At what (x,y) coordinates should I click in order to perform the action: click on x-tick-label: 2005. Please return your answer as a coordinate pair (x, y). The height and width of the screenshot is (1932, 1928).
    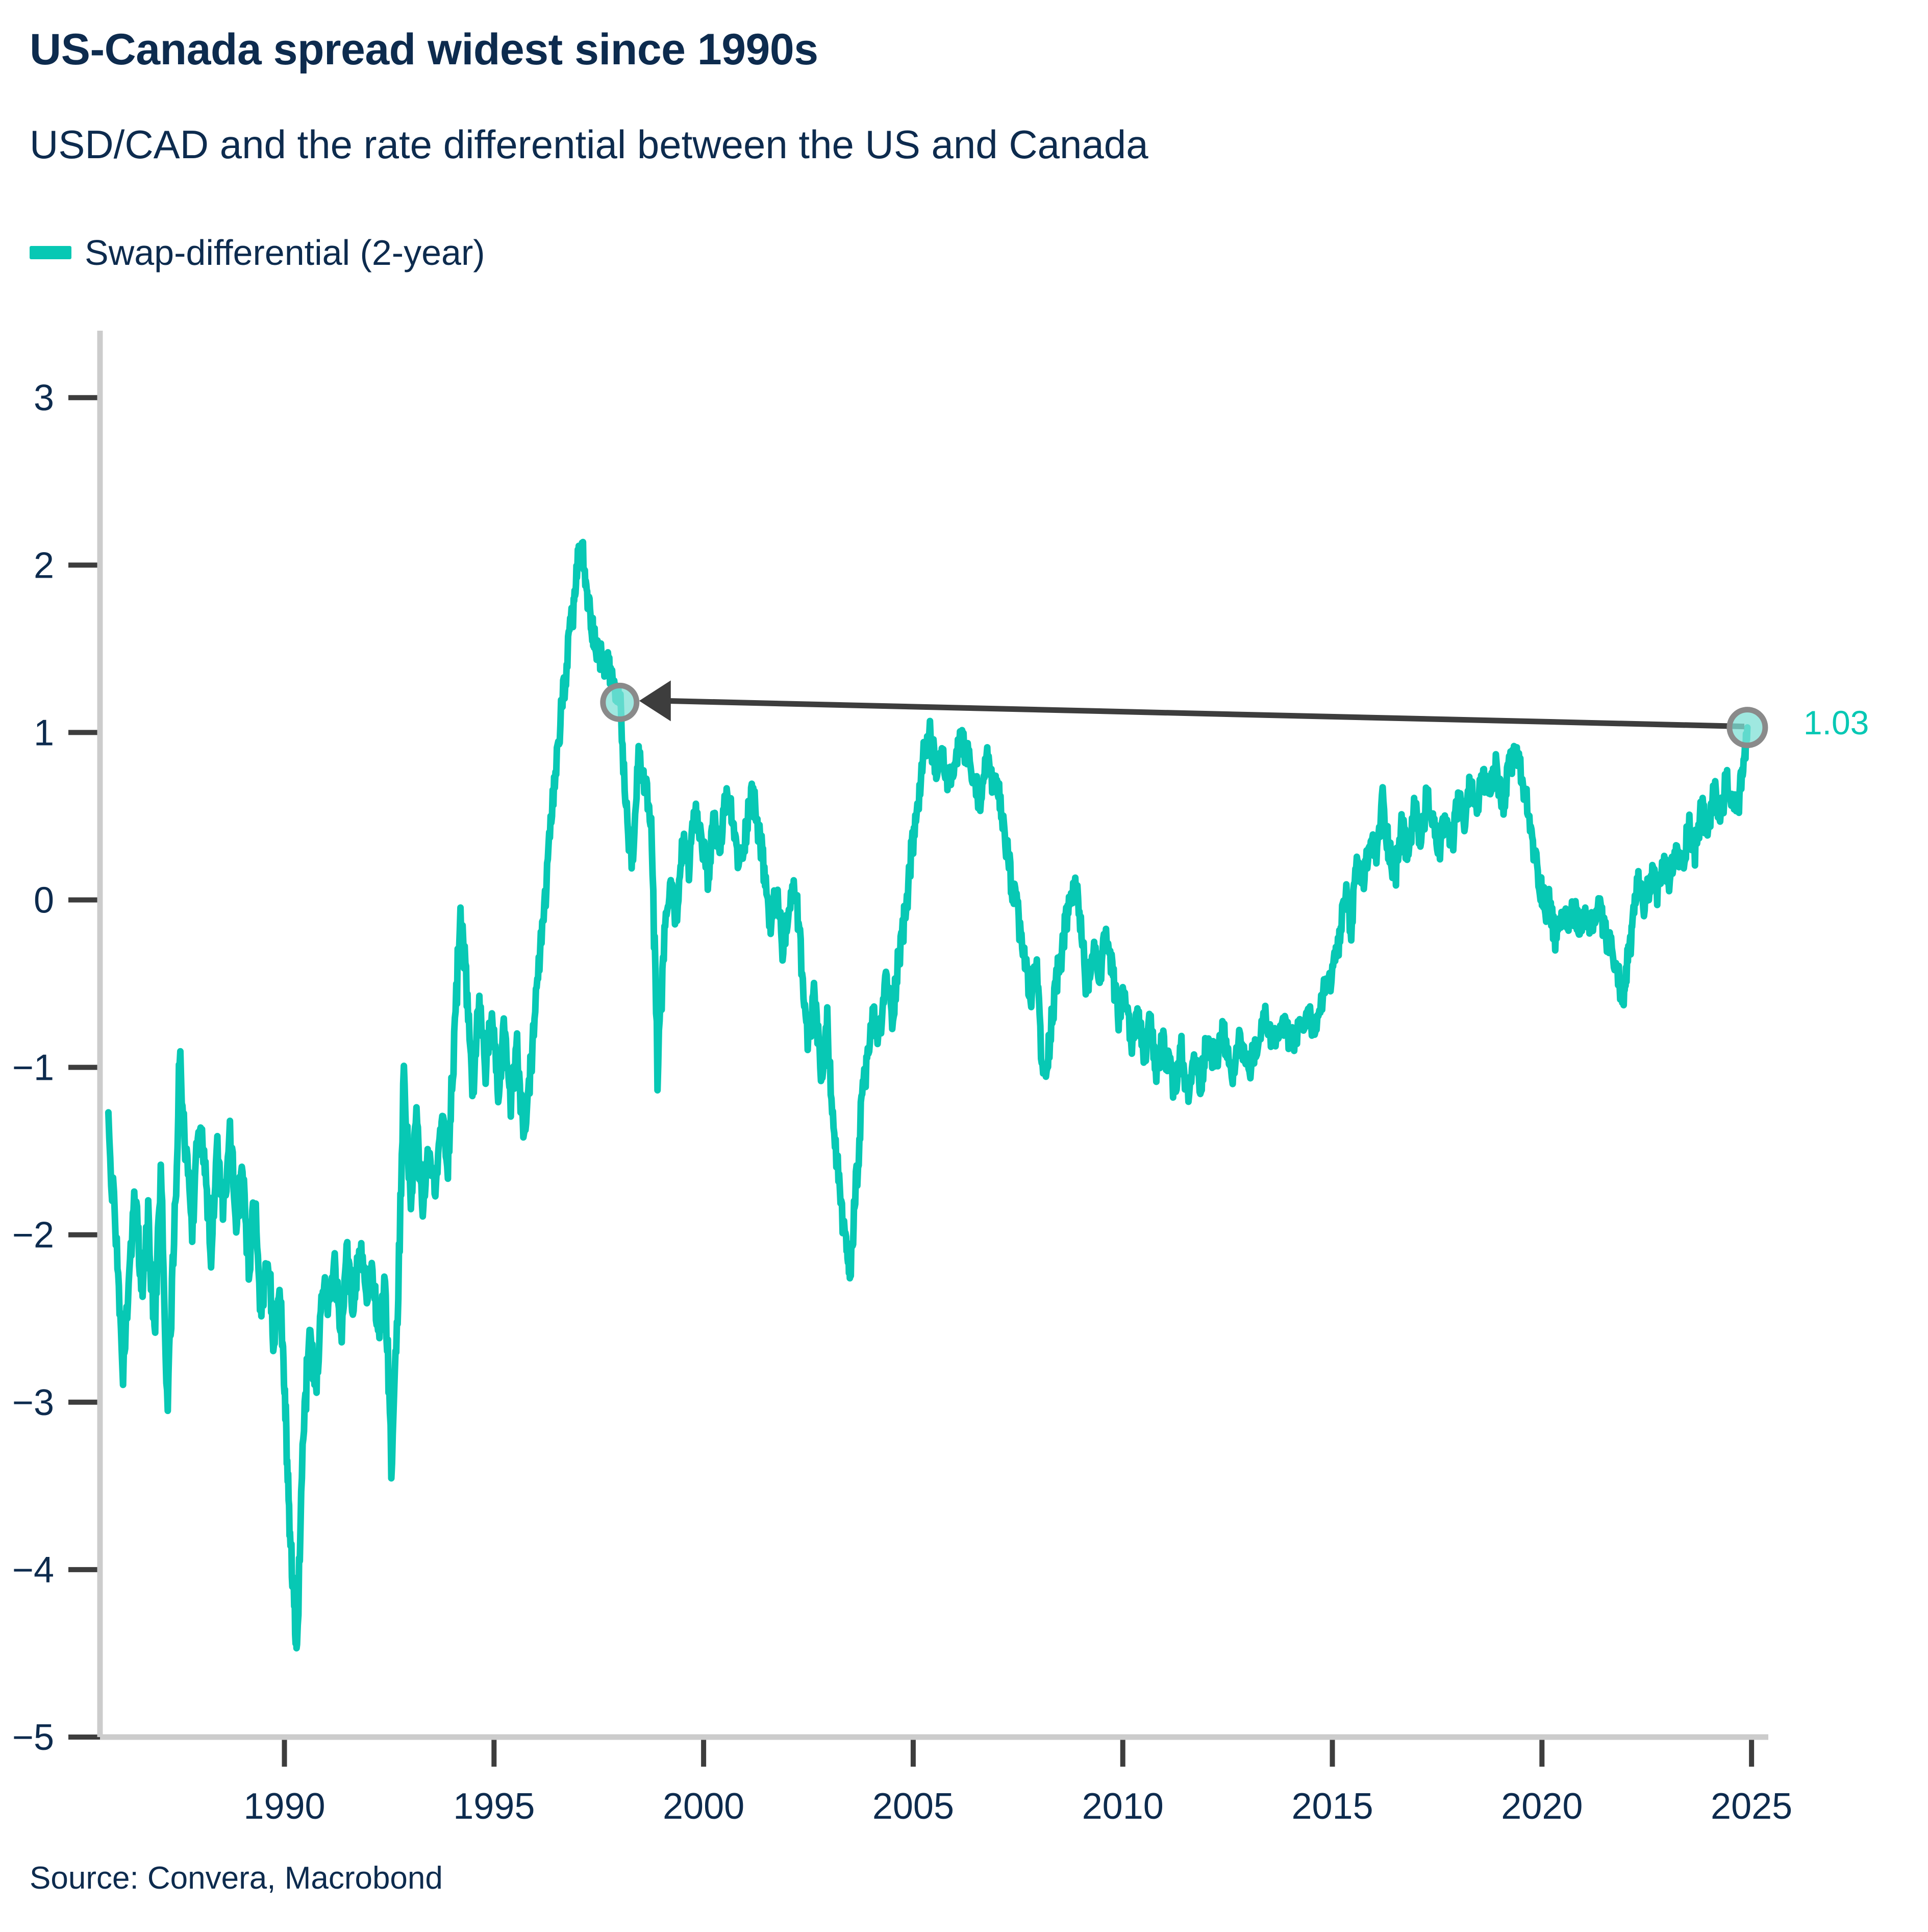
    Looking at the image, I should click on (913, 1807).